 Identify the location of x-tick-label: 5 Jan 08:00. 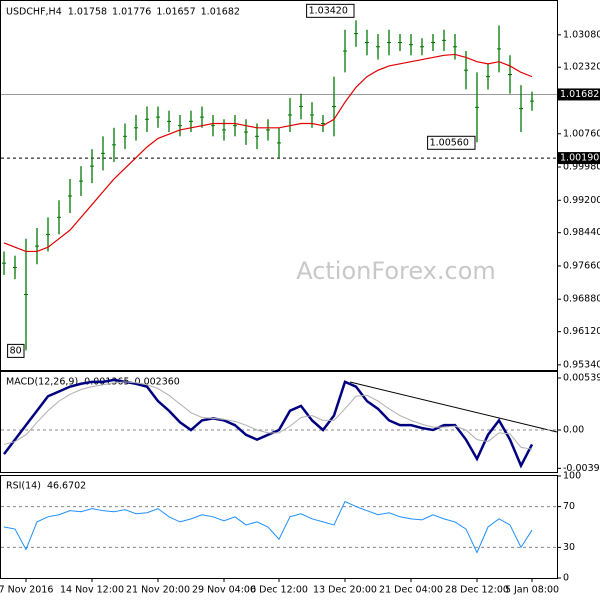
(532, 590).